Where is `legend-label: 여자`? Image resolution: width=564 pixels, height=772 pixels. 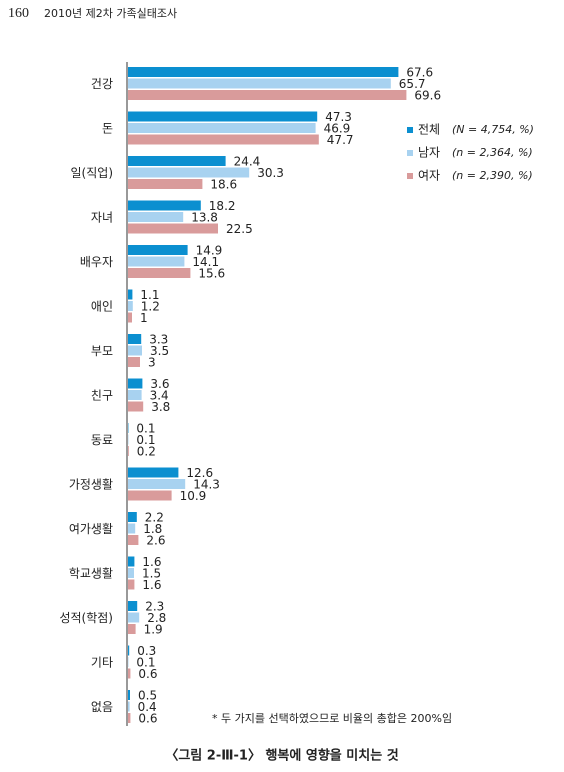
legend-label: 여자 is located at coordinates (429, 176).